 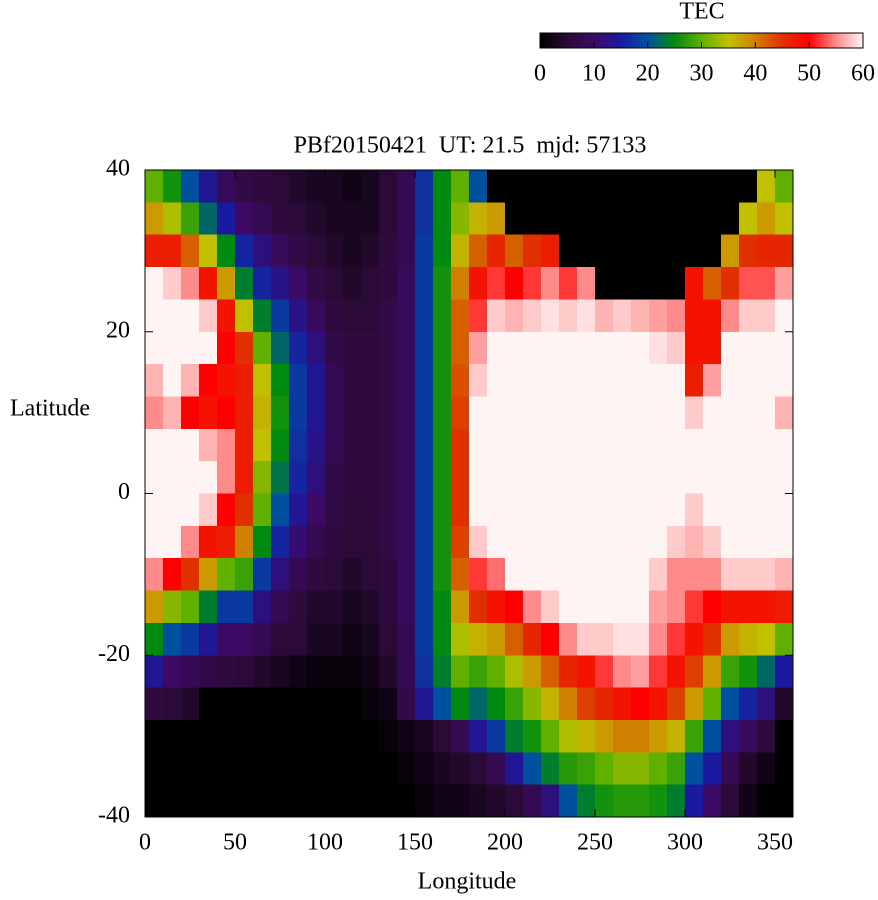 What do you see at coordinates (124, 492) in the screenshot?
I see `y-tick-label: 0` at bounding box center [124, 492].